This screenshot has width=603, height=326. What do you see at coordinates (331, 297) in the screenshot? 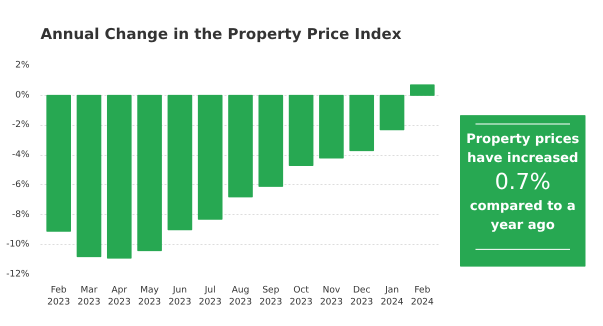
I see `x-tick-label: Nov 2023` at bounding box center [331, 297].